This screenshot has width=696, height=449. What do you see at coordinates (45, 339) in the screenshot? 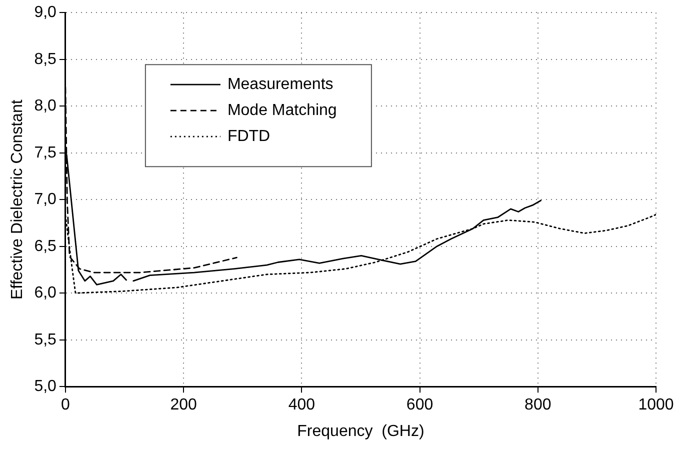
I see `y-tick-label: 5,5` at bounding box center [45, 339].